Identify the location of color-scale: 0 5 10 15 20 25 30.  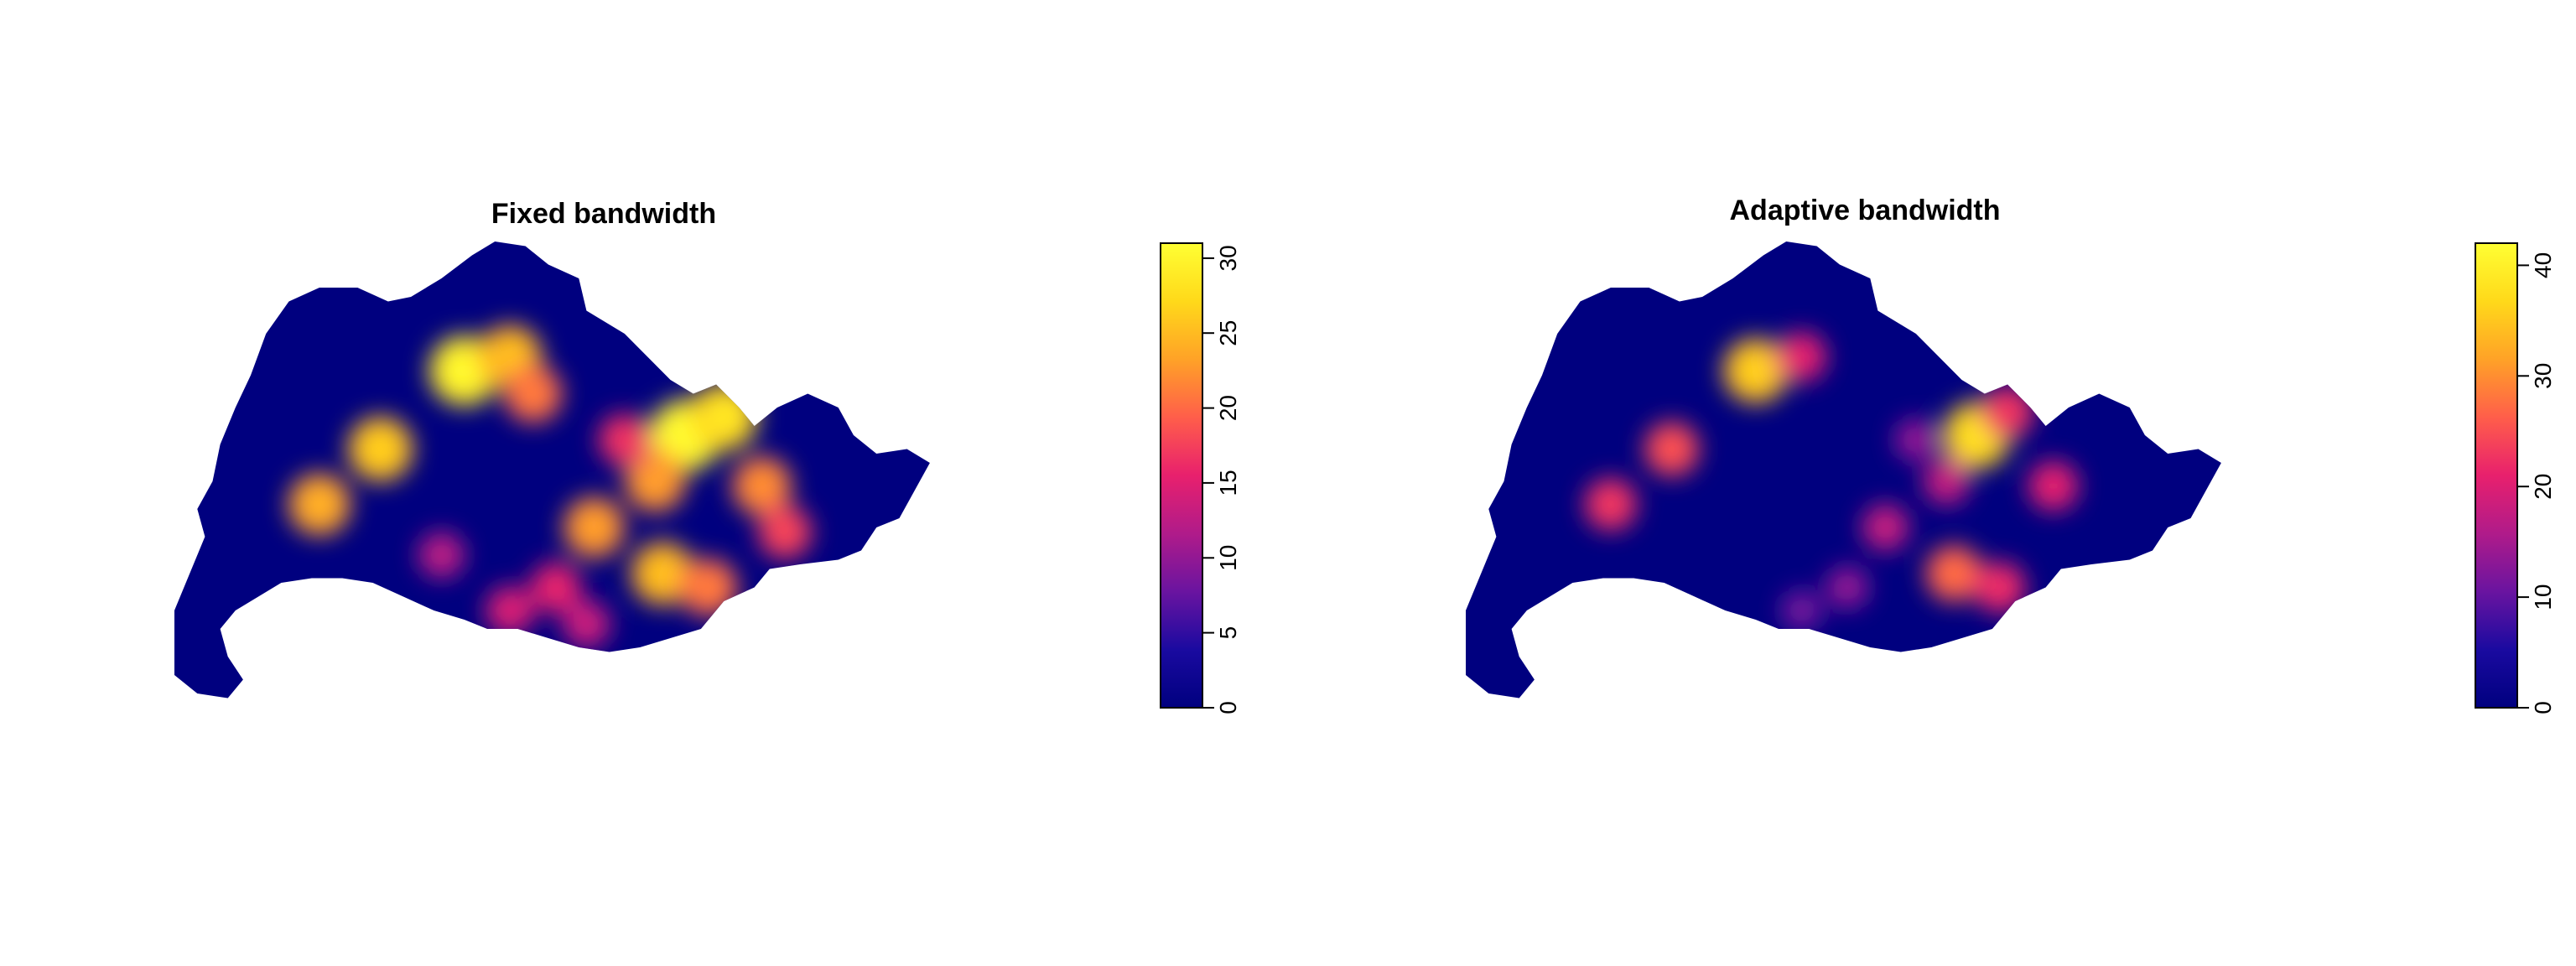
(1200, 478).